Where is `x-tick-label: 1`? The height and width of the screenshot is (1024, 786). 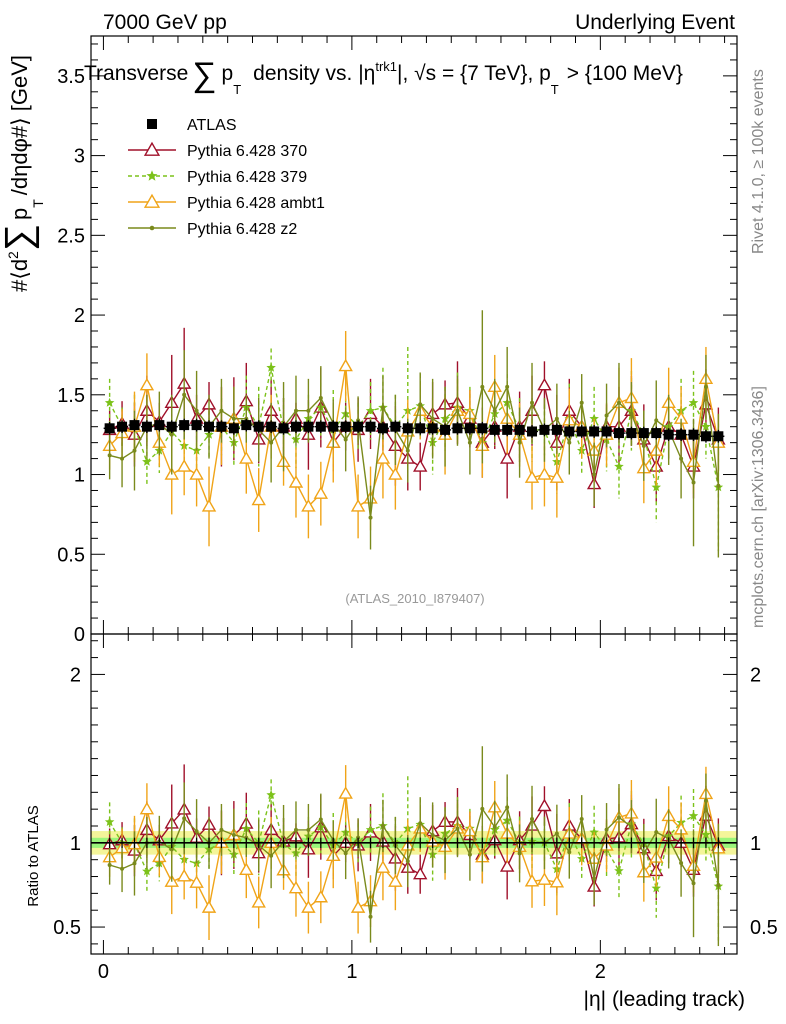 x-tick-label: 1 is located at coordinates (351, 972).